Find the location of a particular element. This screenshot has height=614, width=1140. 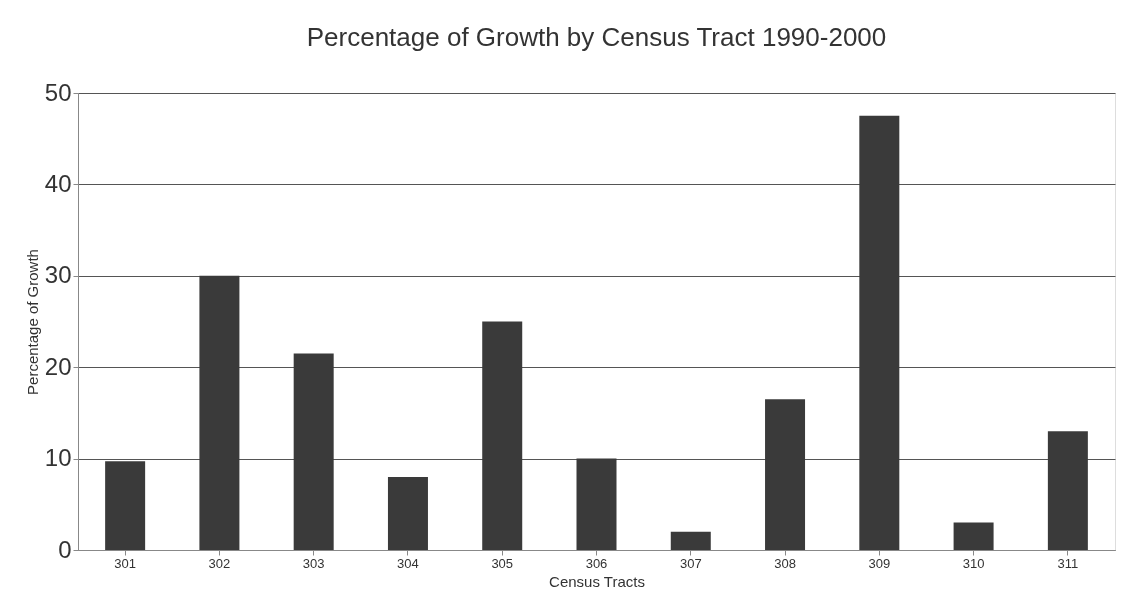

x-tick-label: 307 is located at coordinates (690, 563).